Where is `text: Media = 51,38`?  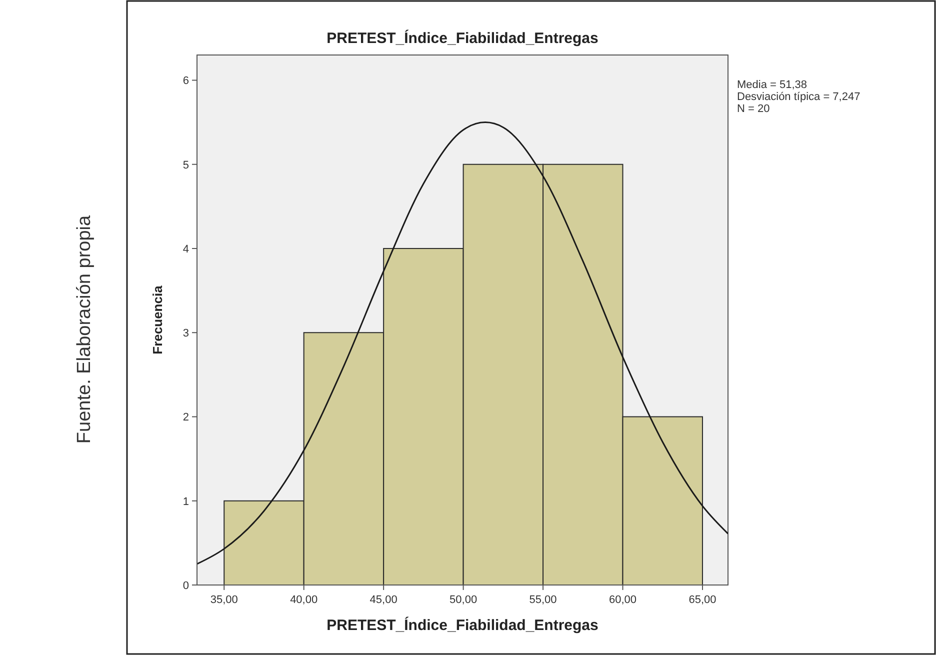 text: Media = 51,38 is located at coordinates (772, 85).